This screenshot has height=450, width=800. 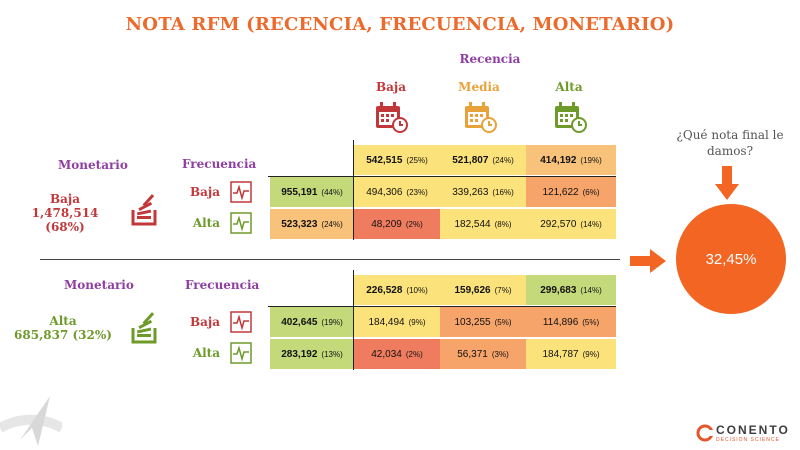 What do you see at coordinates (63, 321) in the screenshot?
I see `monetario-name: Alta` at bounding box center [63, 321].